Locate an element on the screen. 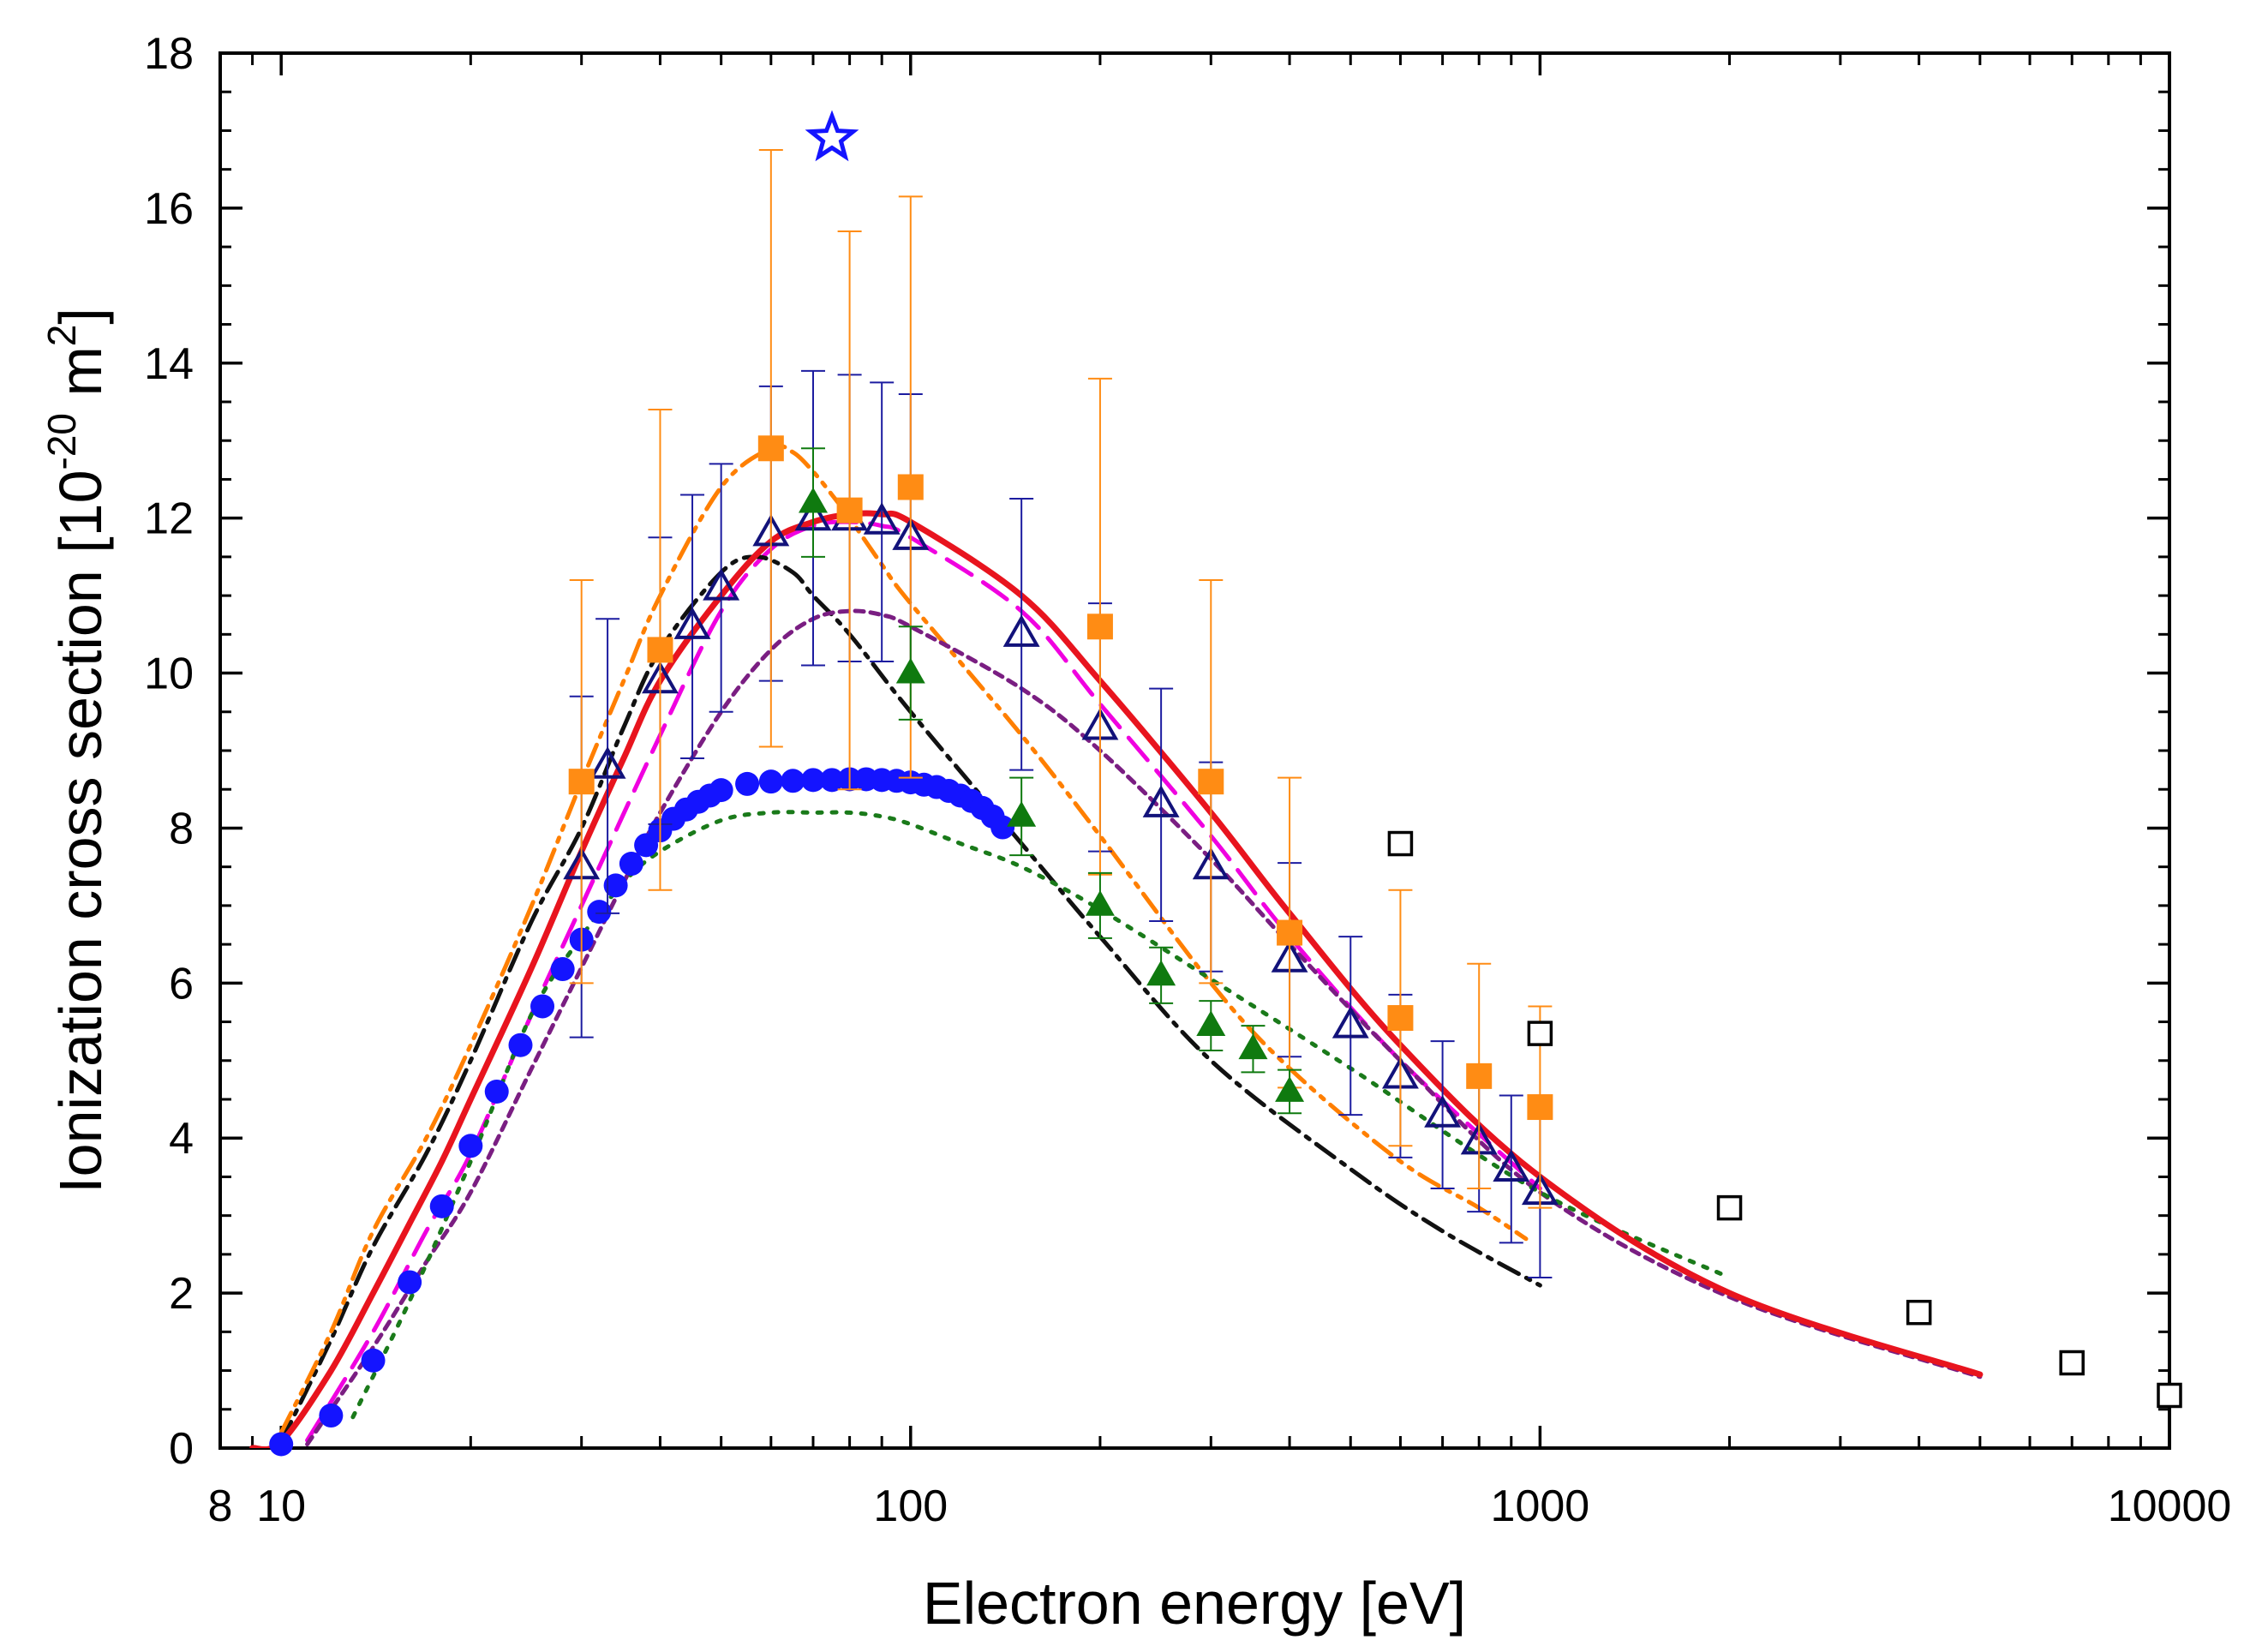 The image size is (2256, 1652). y-tick-label: 10 is located at coordinates (169, 674).